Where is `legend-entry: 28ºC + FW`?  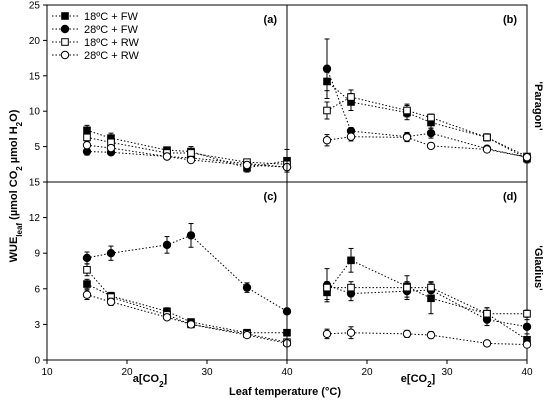 legend-entry: 28ºC + FW is located at coordinates (95, 30).